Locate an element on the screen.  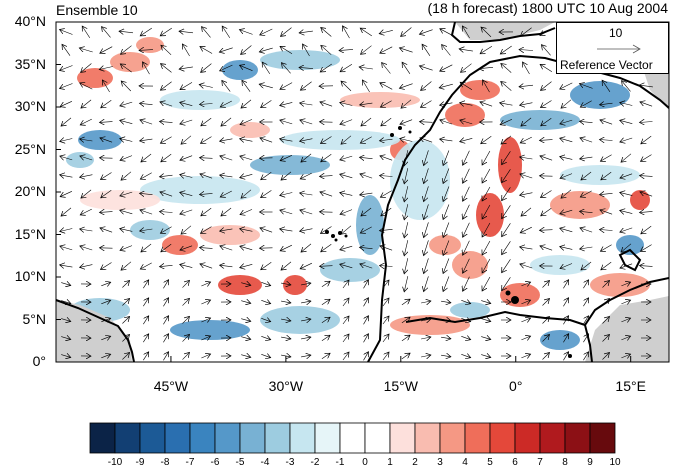
colorbar-label: -1 is located at coordinates (340, 462).